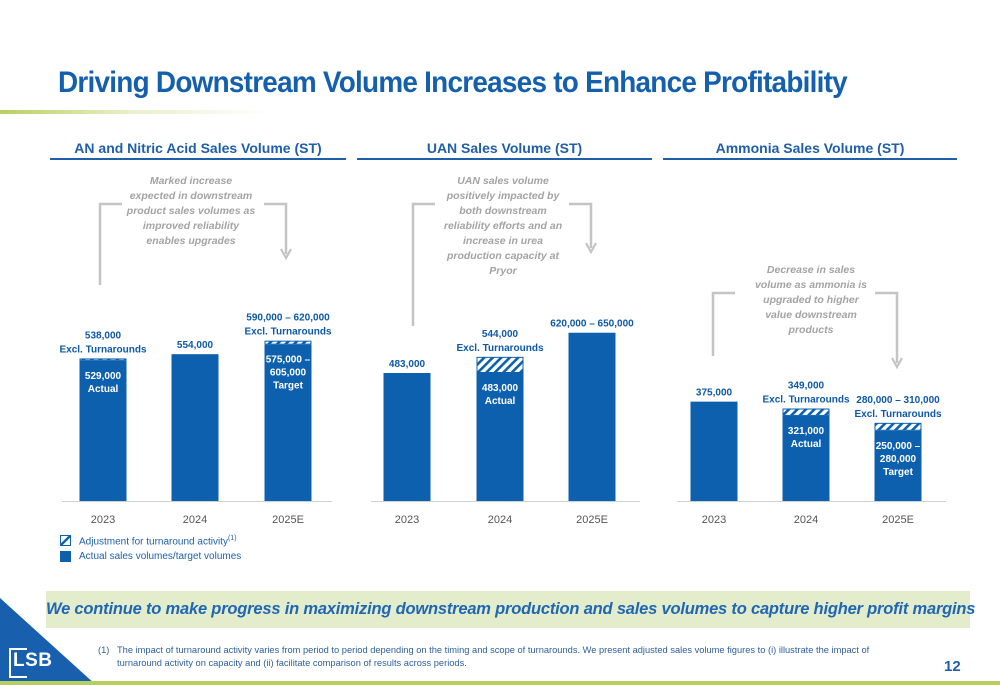  Describe the element at coordinates (811, 330) in the screenshot. I see `annotation-text: products` at that location.